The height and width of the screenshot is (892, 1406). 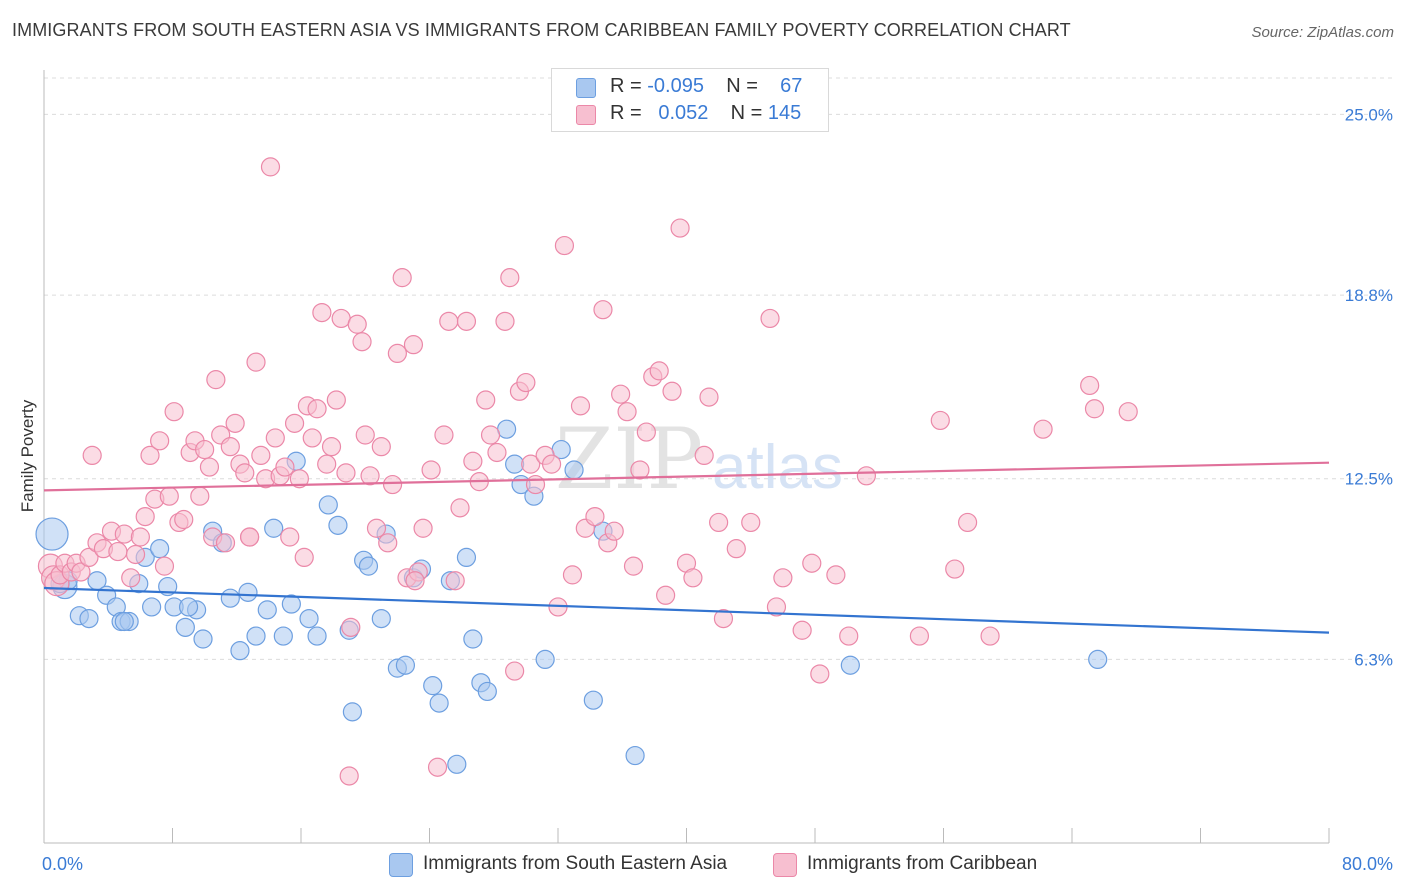 What do you see at coordinates (706, 86) in the screenshot?
I see `legend-text-sea: R = -0.095 N = 67` at bounding box center [706, 86].